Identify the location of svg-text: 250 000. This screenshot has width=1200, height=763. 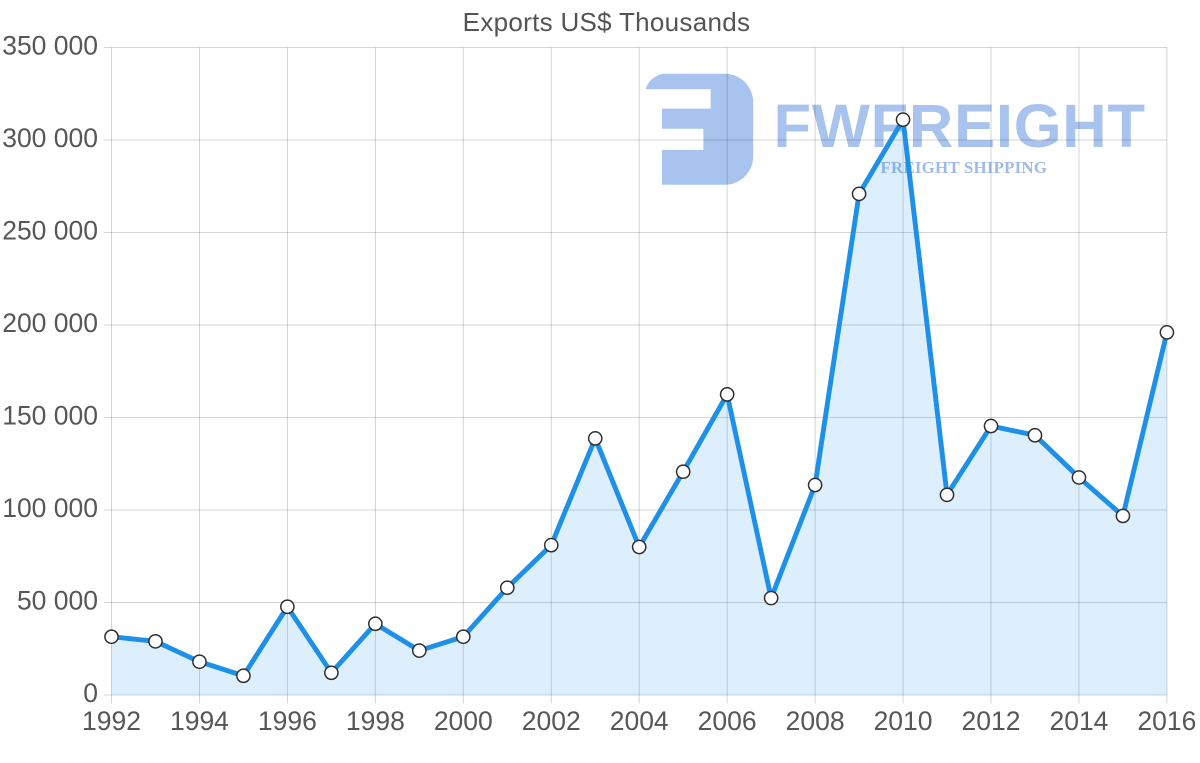
(50, 231).